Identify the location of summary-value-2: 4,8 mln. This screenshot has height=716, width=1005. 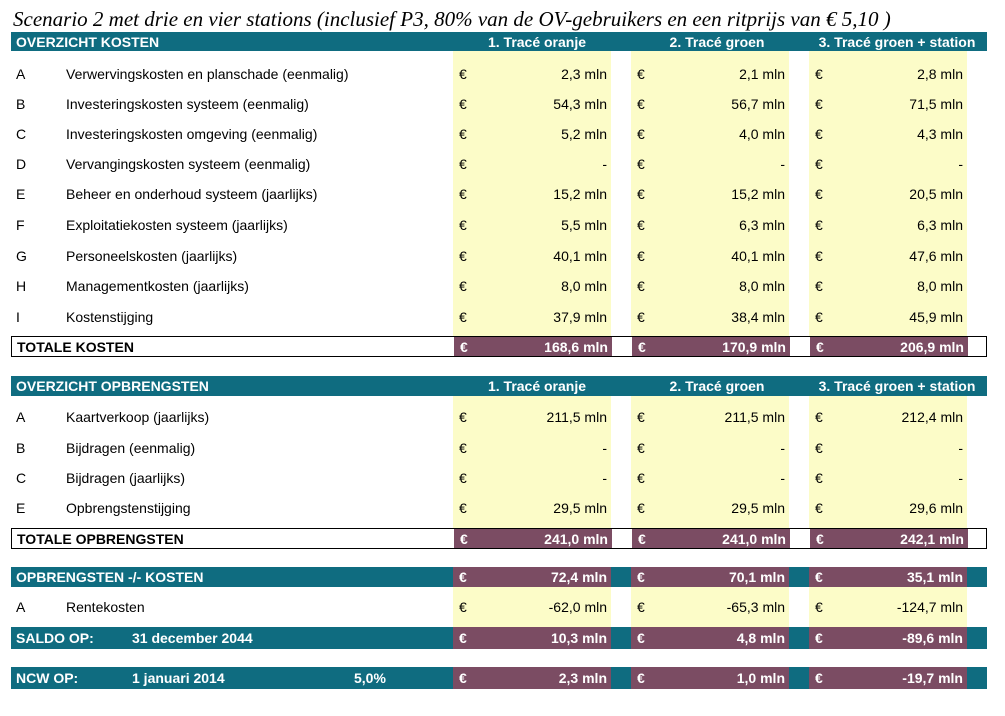
(760, 638).